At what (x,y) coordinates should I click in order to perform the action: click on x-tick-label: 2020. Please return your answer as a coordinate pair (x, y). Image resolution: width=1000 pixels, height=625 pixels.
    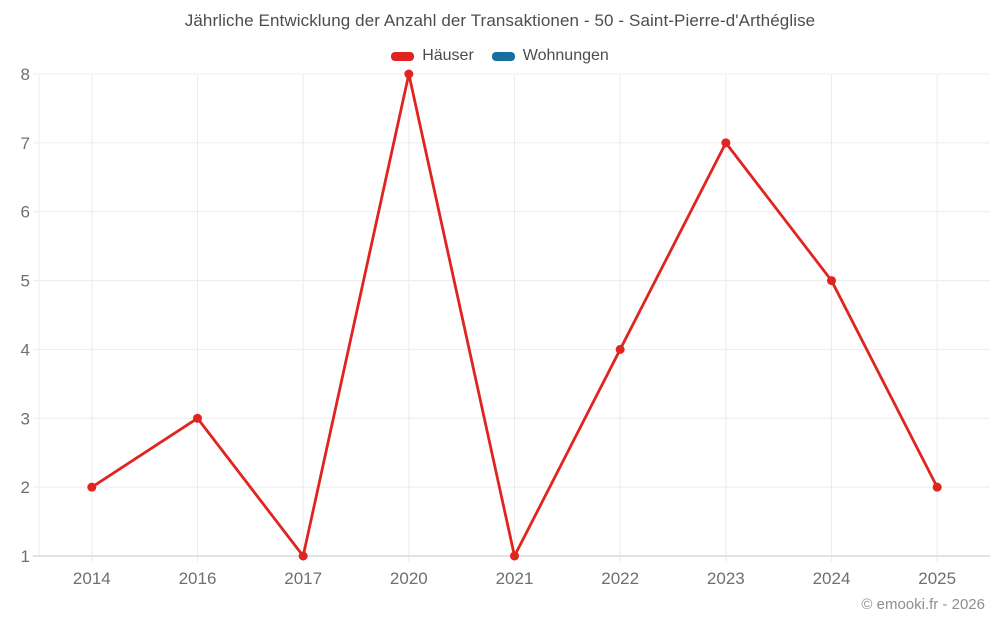
    Looking at the image, I should click on (409, 578).